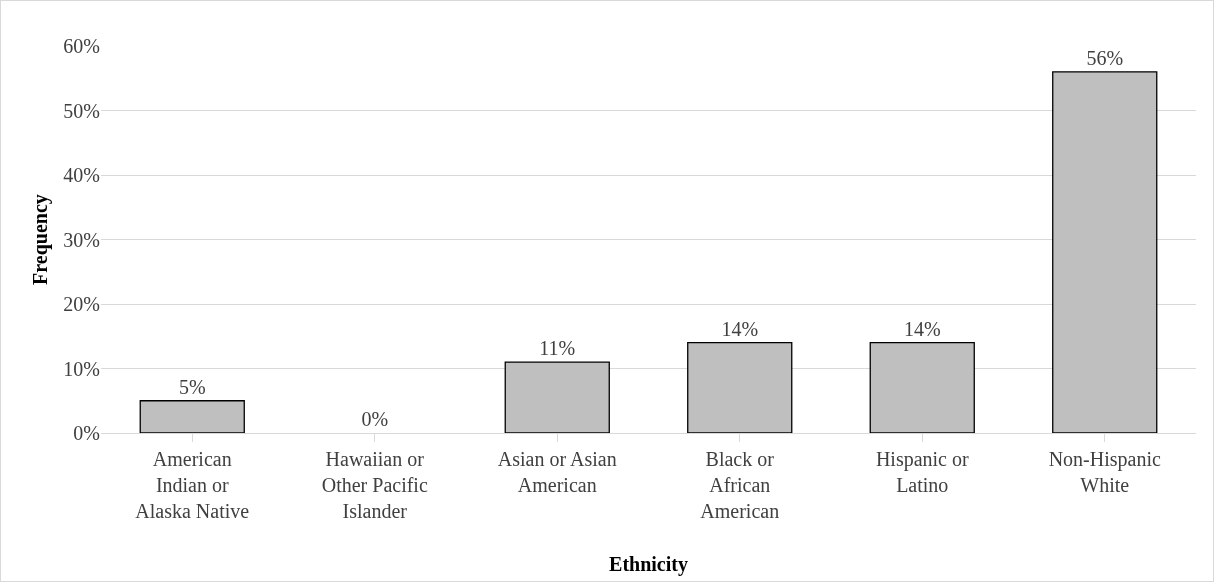 Image resolution: width=1214 pixels, height=582 pixels. I want to click on y-axis-title: Frequency, so click(40, 239).